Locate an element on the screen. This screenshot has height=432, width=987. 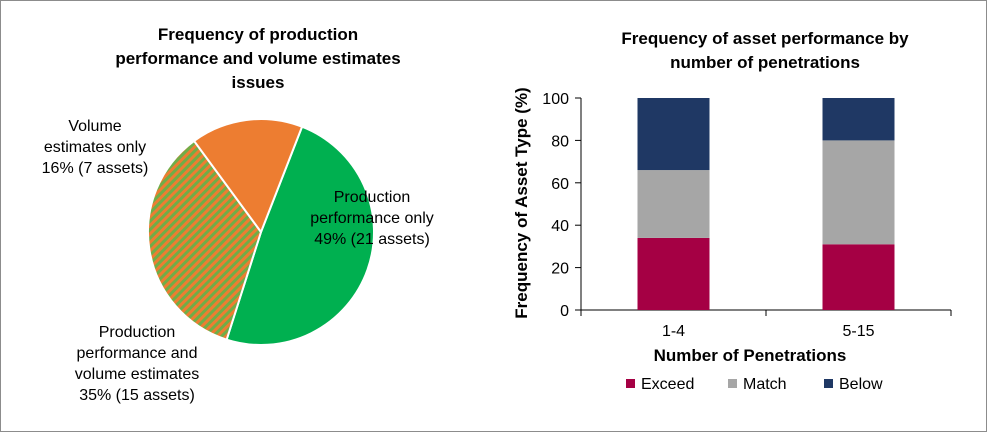
y-tick-label: 80 is located at coordinates (560, 141).